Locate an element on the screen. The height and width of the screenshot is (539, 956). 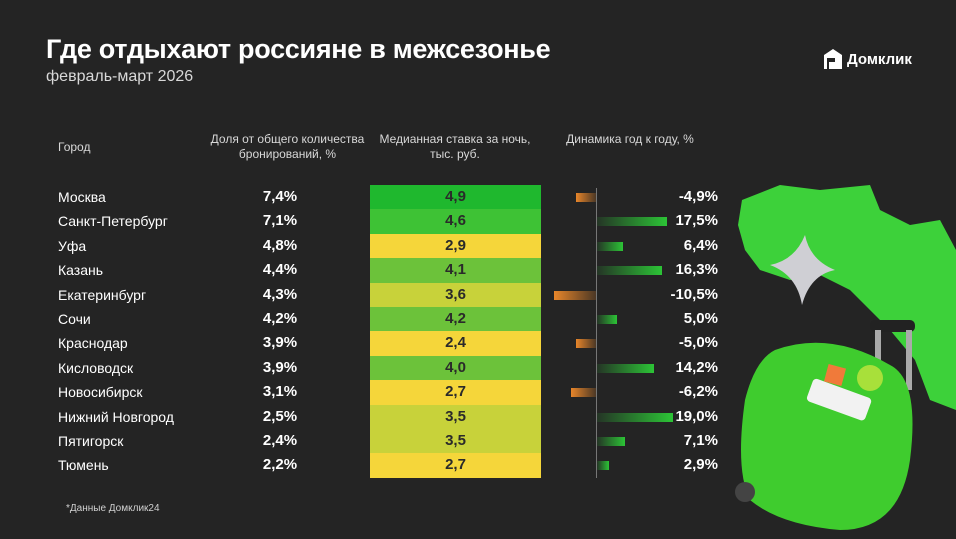
dynamics-value: -4,9% is located at coordinates (698, 196).